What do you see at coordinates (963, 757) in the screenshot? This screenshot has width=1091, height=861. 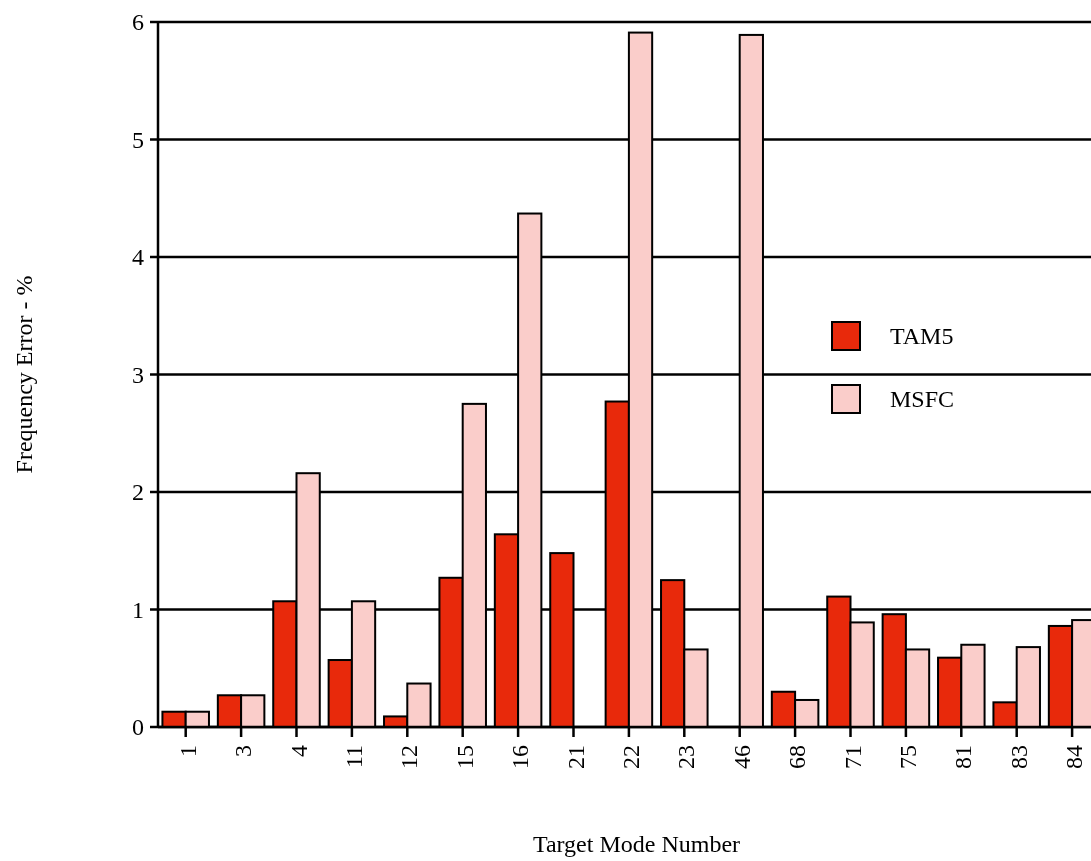 I see `x-tick-label: 81` at bounding box center [963, 757].